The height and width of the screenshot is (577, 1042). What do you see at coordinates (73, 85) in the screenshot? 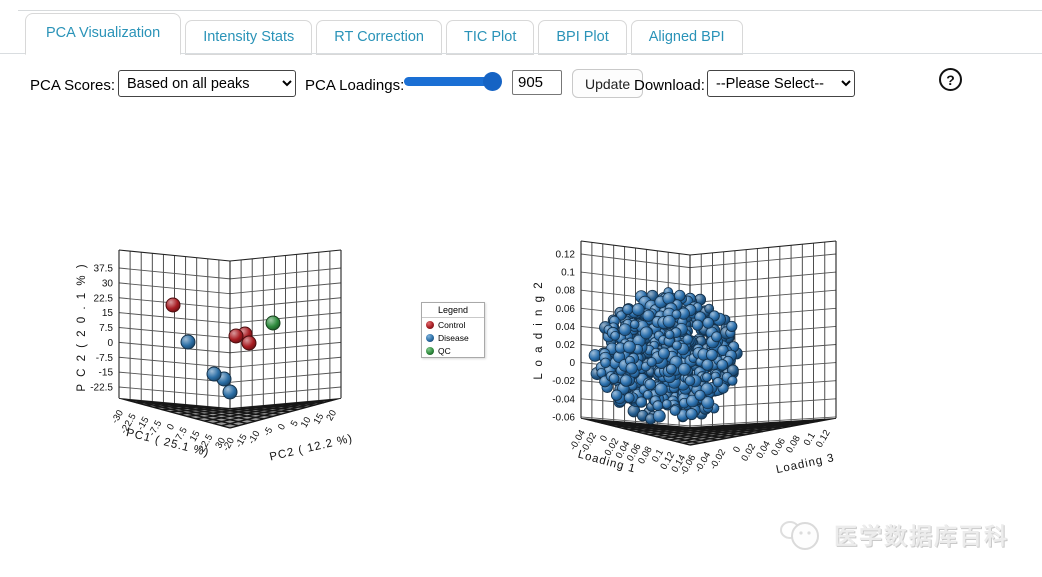
I see `pca-scores-label: PCA Scores:` at bounding box center [73, 85].